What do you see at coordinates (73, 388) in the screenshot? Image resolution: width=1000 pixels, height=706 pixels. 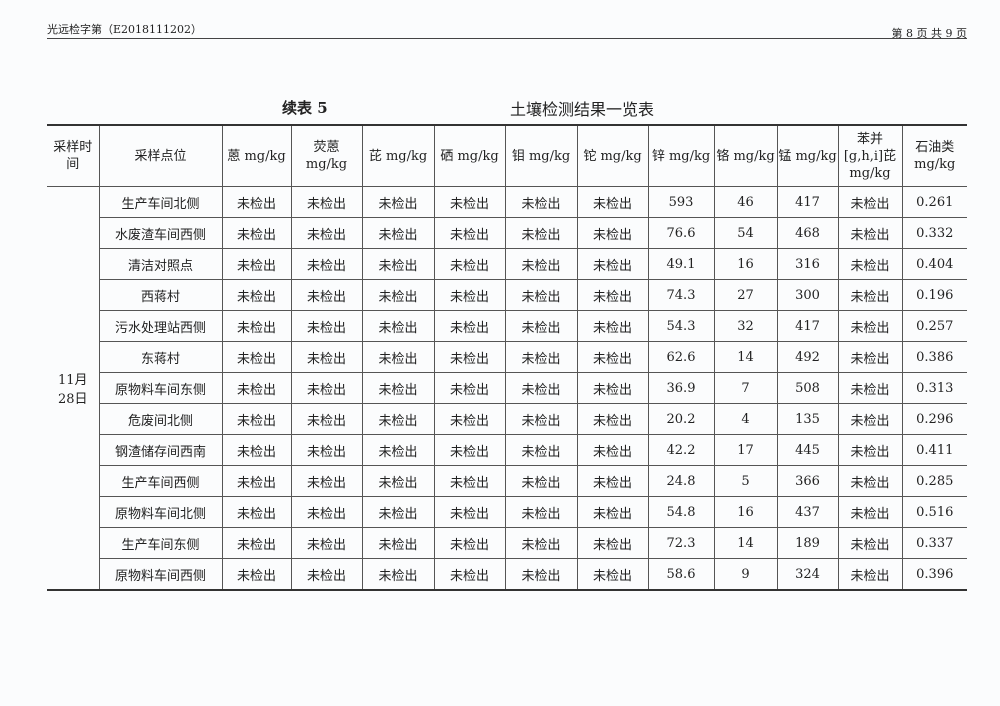 I see `sampling-time-cell: 11月 28日` at bounding box center [73, 388].